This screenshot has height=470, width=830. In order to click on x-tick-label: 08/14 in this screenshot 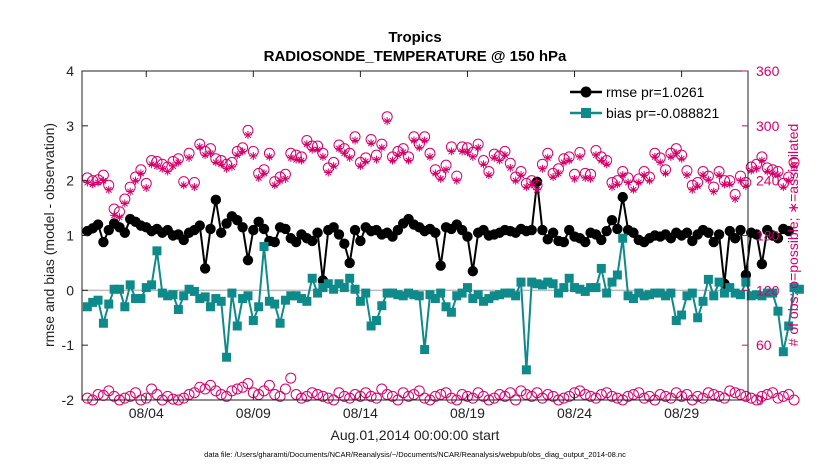, I will do `click(360, 413)`.